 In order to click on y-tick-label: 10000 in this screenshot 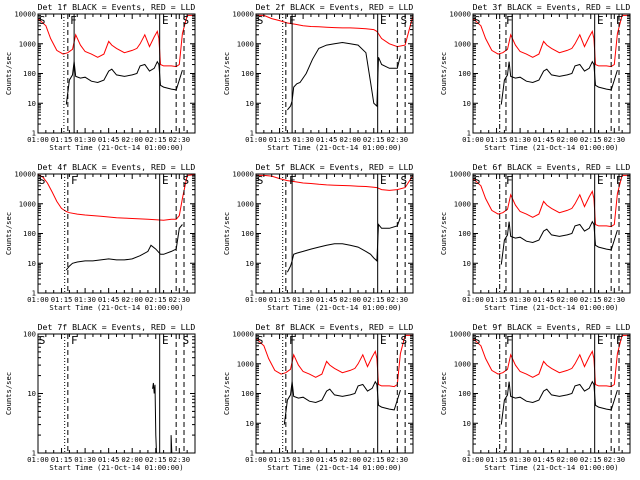, I will do `click(460, 14)`.